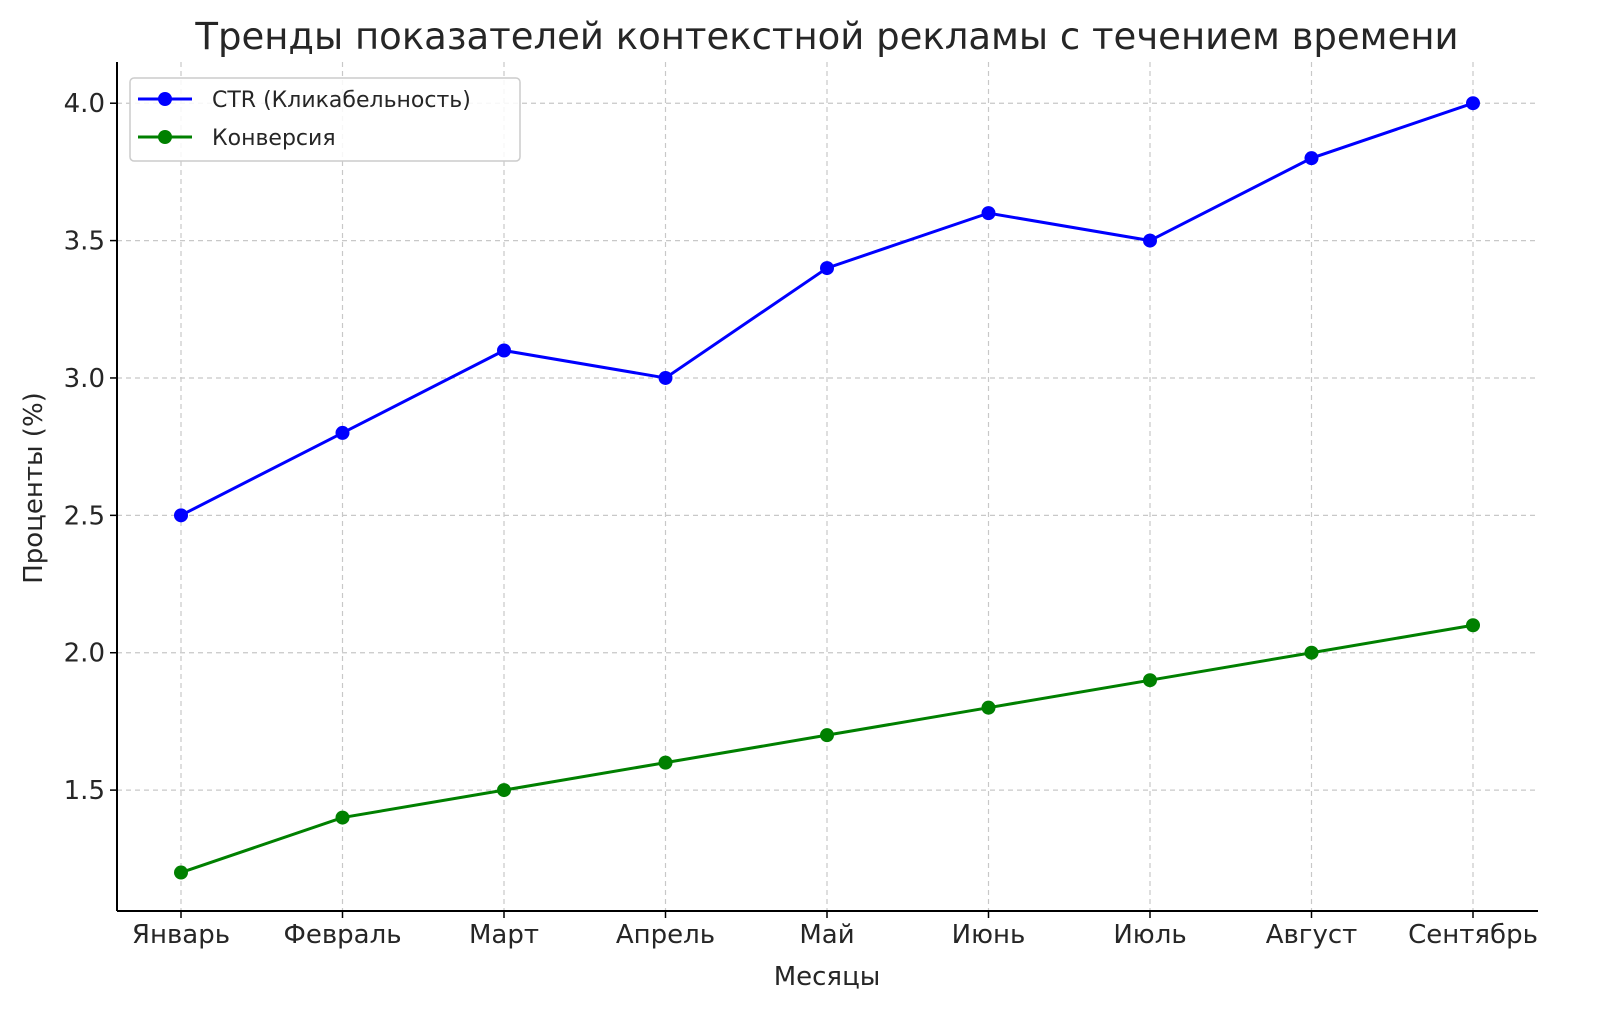 Image resolution: width=1600 pixels, height=1035 pixels. What do you see at coordinates (342, 935) in the screenshot?
I see `x-tick-label: Февраль` at bounding box center [342, 935].